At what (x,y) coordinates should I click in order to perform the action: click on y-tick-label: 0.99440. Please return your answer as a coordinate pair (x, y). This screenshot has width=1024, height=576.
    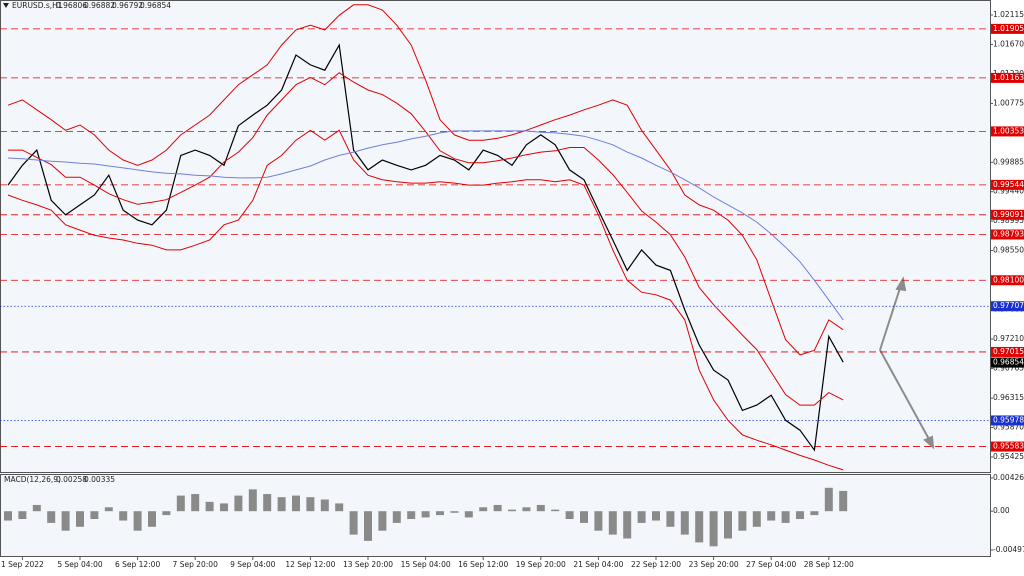
    Looking at the image, I should click on (1008, 191).